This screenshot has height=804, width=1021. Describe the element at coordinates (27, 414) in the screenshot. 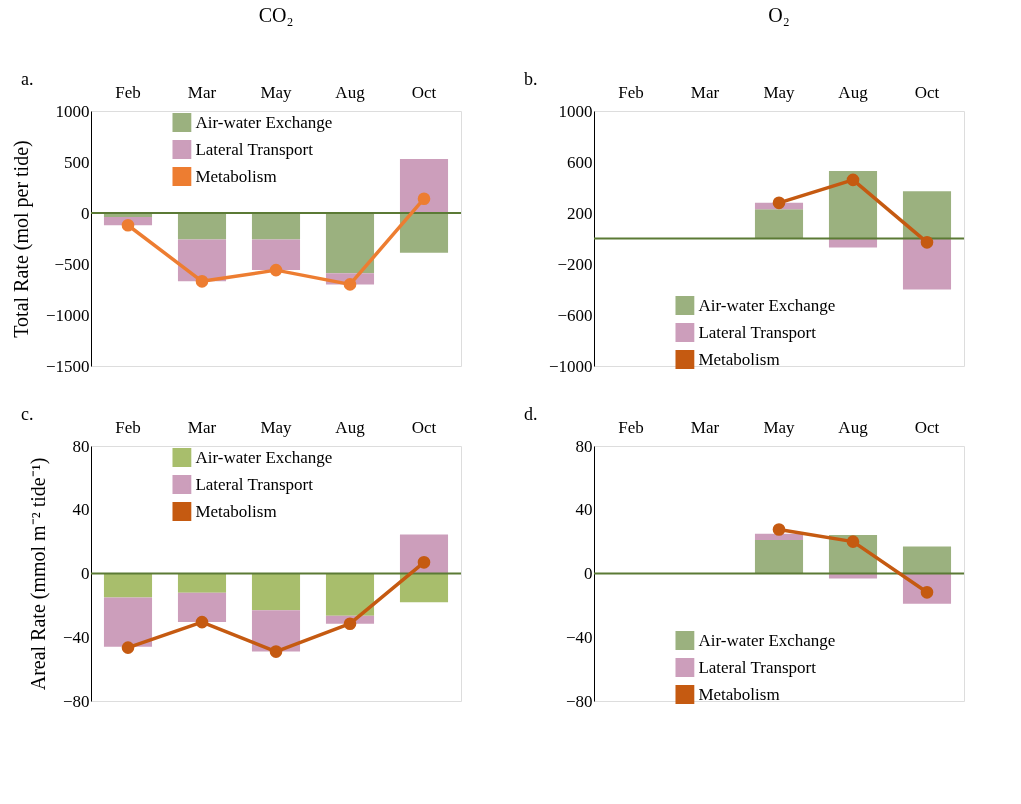

I see `text: c.` at that location.